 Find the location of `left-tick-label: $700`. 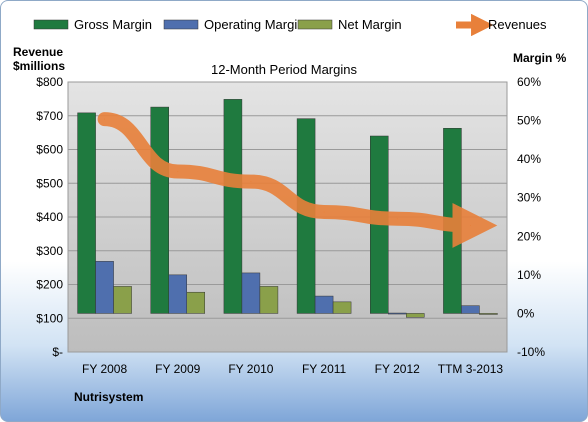

left-tick-label: $700 is located at coordinates (49, 116).